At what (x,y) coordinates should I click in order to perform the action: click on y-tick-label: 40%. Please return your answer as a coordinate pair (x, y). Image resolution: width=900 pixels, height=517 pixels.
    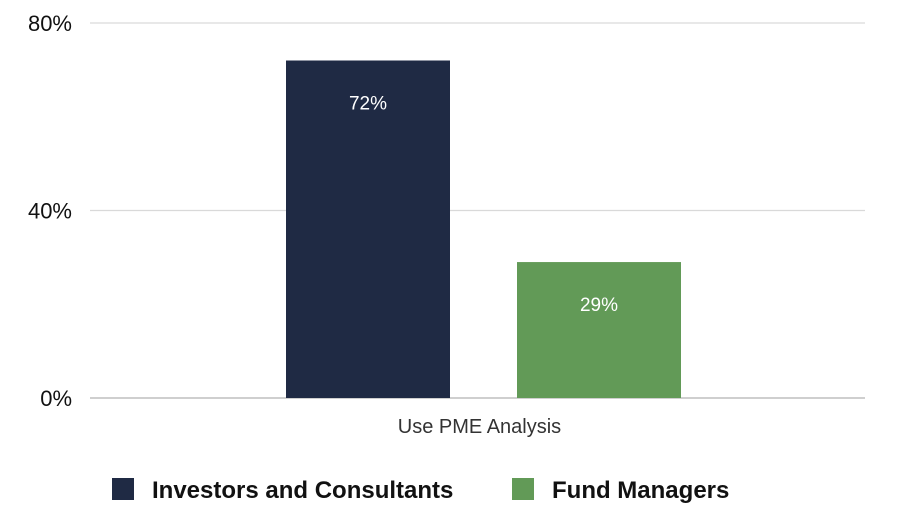
    Looking at the image, I should click on (50, 211).